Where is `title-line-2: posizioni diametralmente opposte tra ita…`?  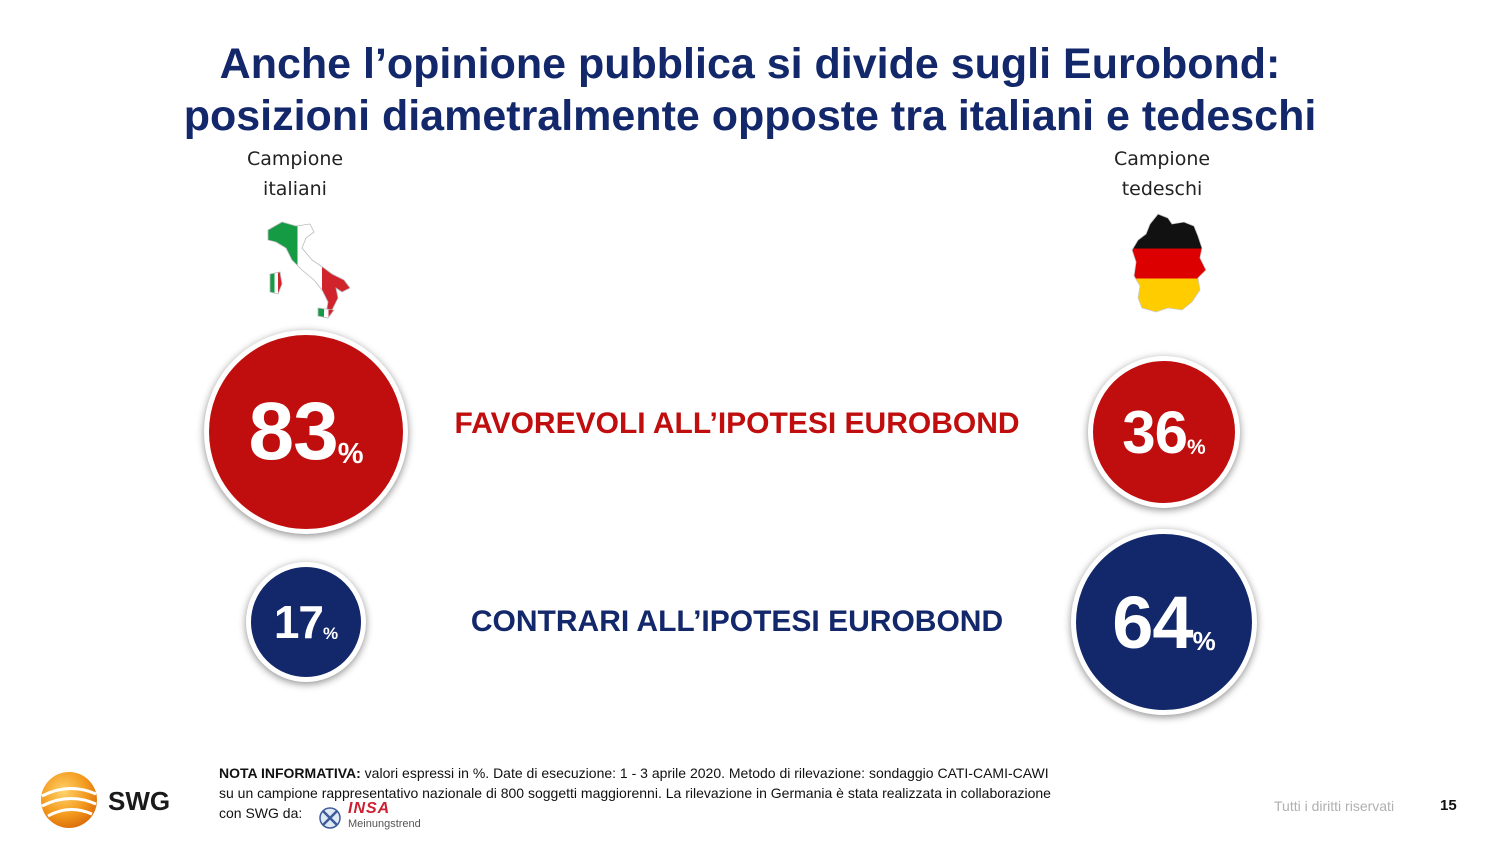
title-line-2: posizioni diametralmente opposte tra ita… is located at coordinates (750, 116).